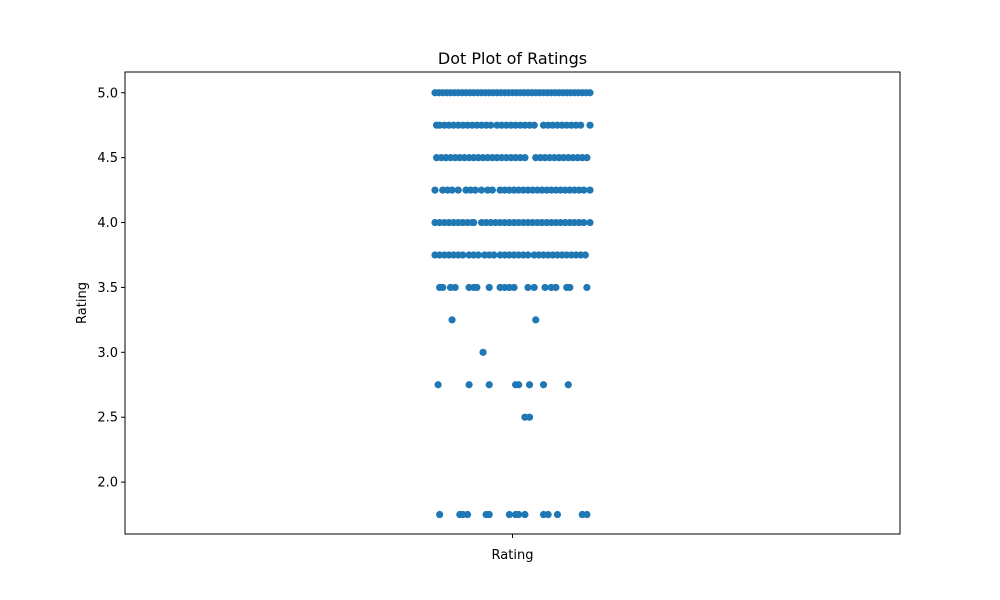 The image size is (1000, 600). I want to click on y-axis-label: Rating, so click(82, 303).